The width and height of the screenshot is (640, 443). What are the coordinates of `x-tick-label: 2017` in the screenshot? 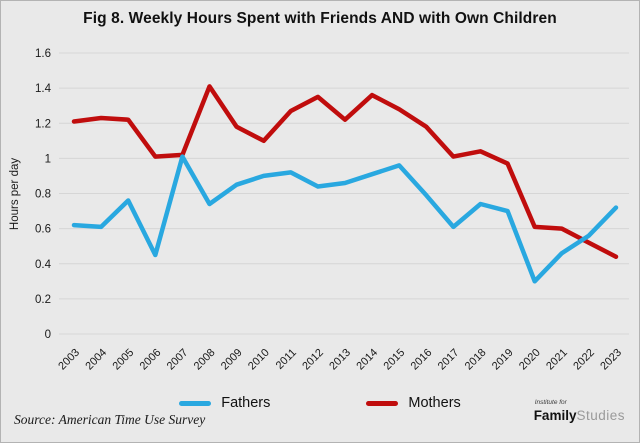 It's located at (449, 360).